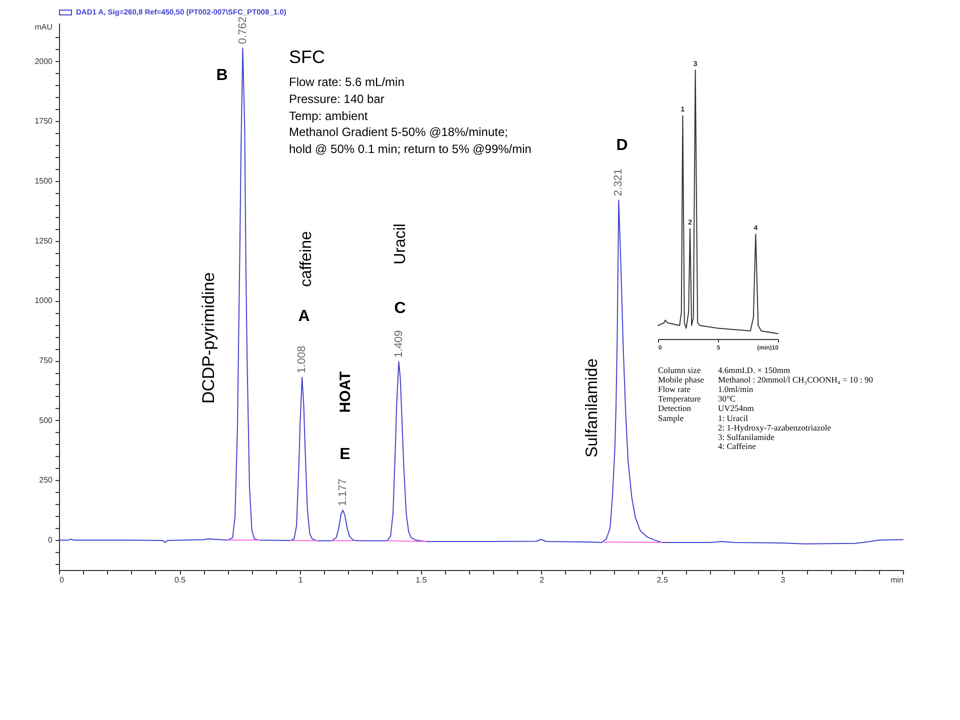 This screenshot has height=720, width=960. What do you see at coordinates (542, 580) in the screenshot?
I see `x-tick-label: 2` at bounding box center [542, 580].